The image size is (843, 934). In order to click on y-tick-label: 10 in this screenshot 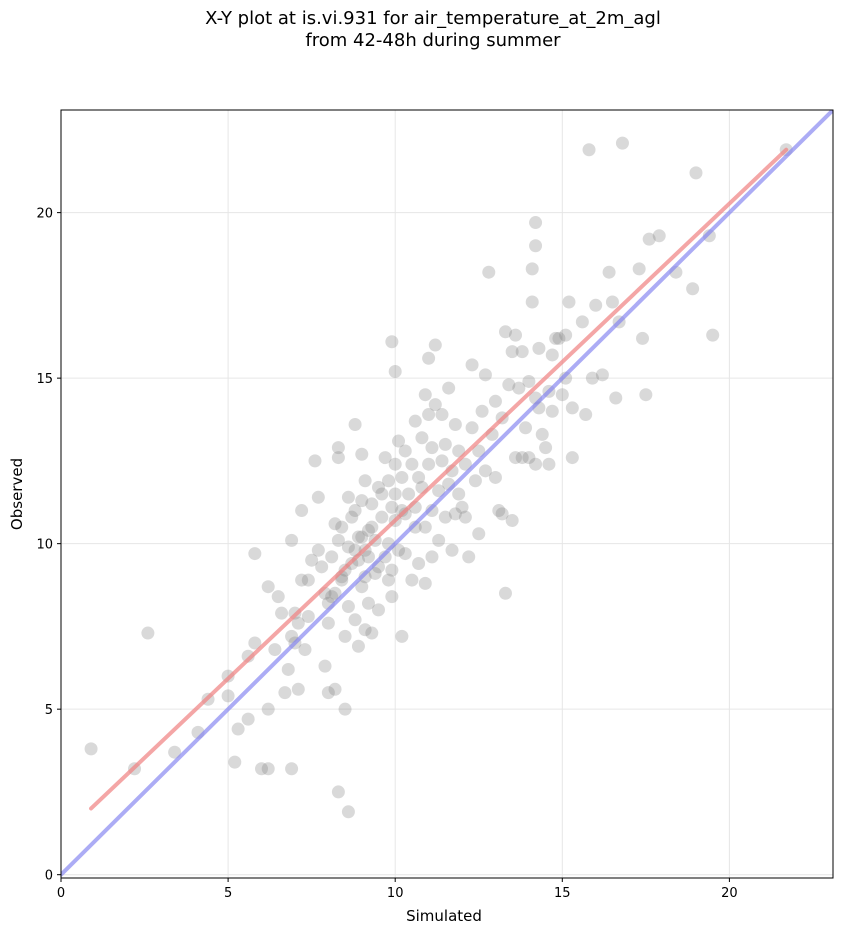, I will do `click(44, 545)`.